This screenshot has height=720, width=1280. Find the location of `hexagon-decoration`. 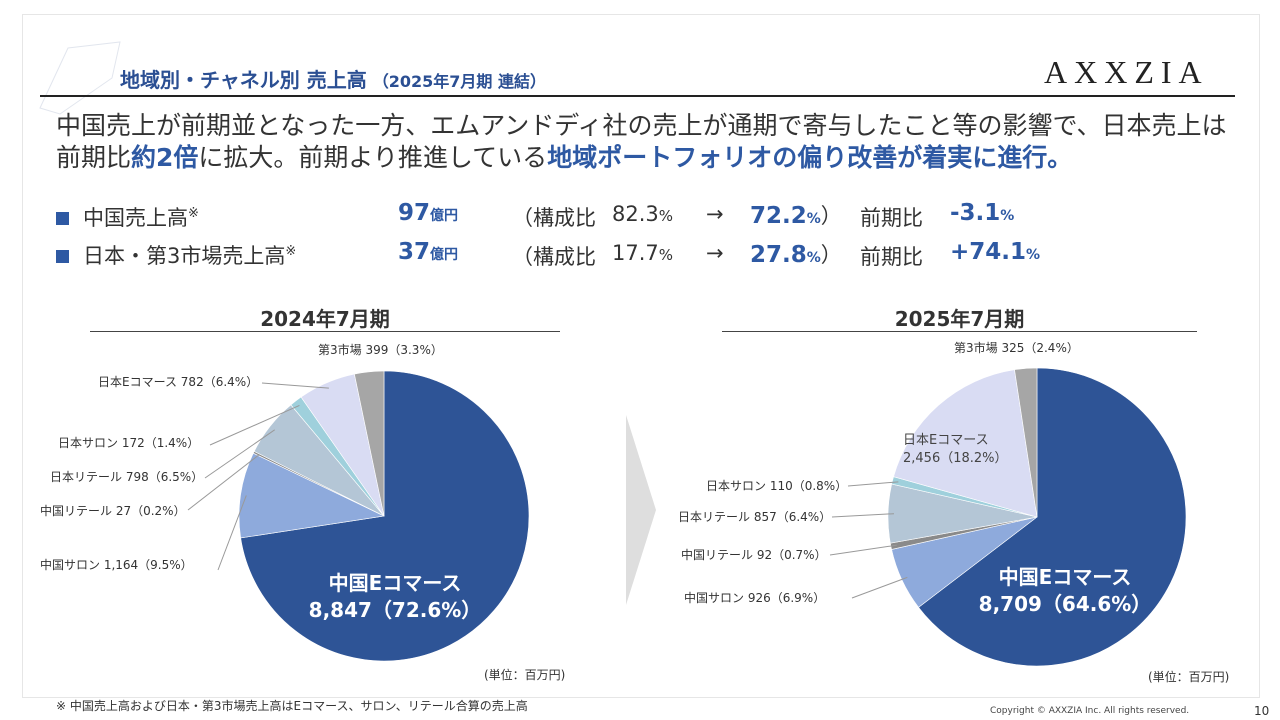

hexagon-decoration is located at coordinates (80, 78).